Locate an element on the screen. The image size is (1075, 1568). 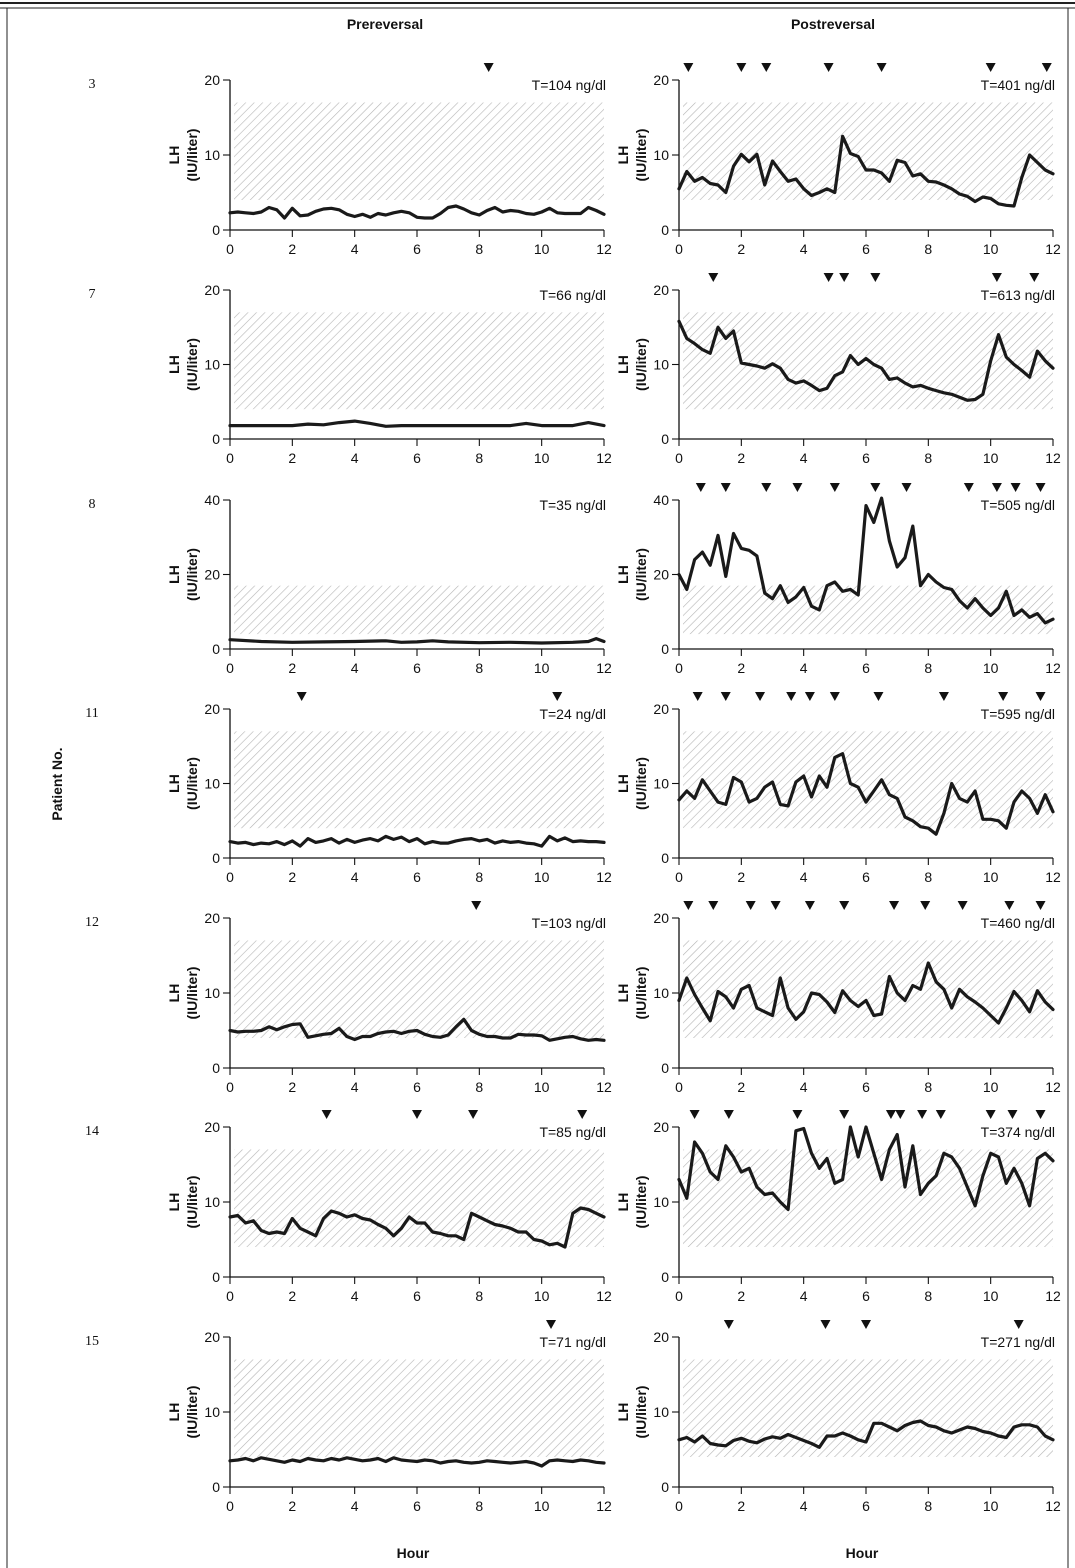
testosterone-label: T=505 ng/dl is located at coordinates (1018, 505).